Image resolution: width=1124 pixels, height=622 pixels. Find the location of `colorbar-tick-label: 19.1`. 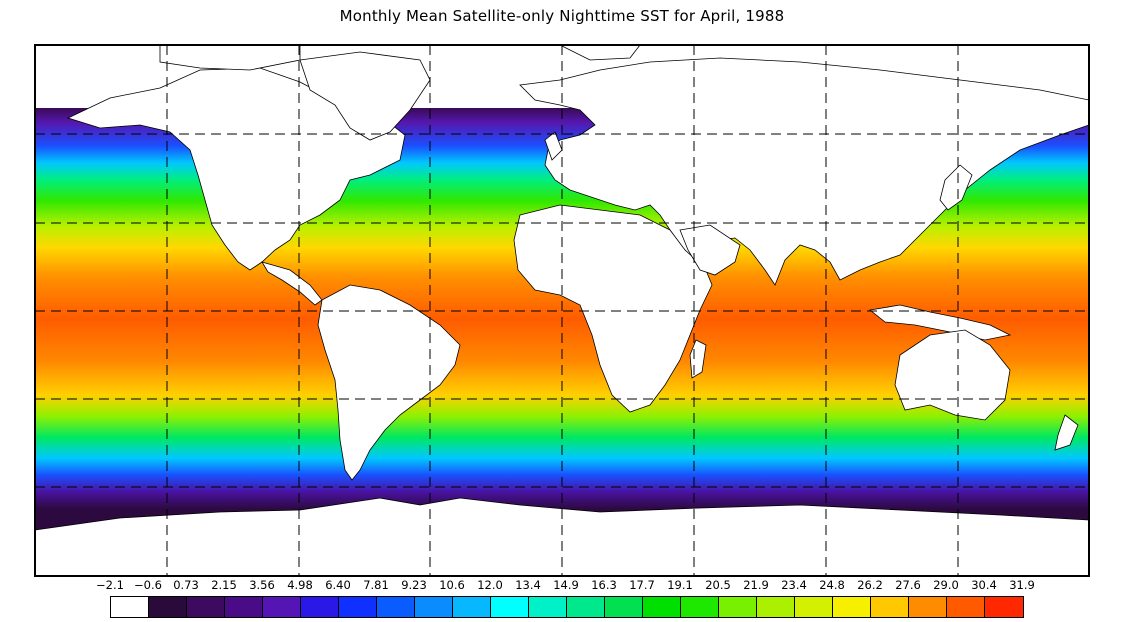

colorbar-tick-label: 19.1 is located at coordinates (680, 585).